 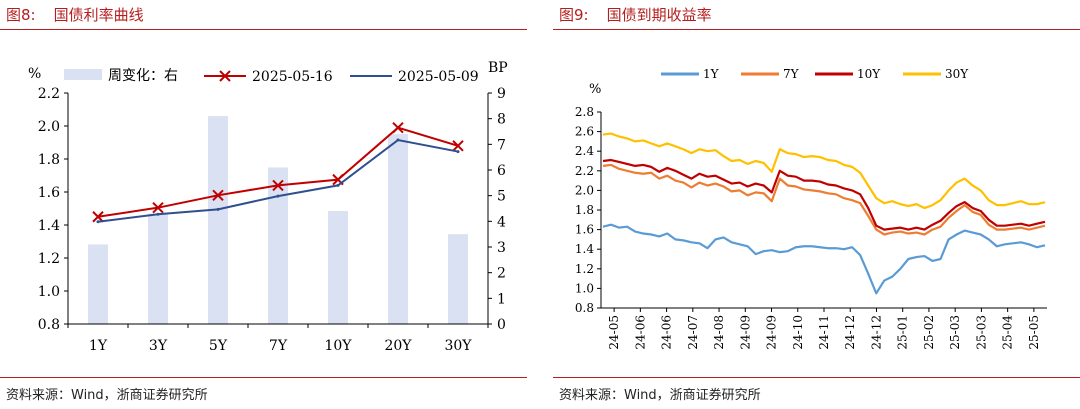 What do you see at coordinates (929, 332) in the screenshot?
I see `x-tick-label: 25-02` at bounding box center [929, 332].